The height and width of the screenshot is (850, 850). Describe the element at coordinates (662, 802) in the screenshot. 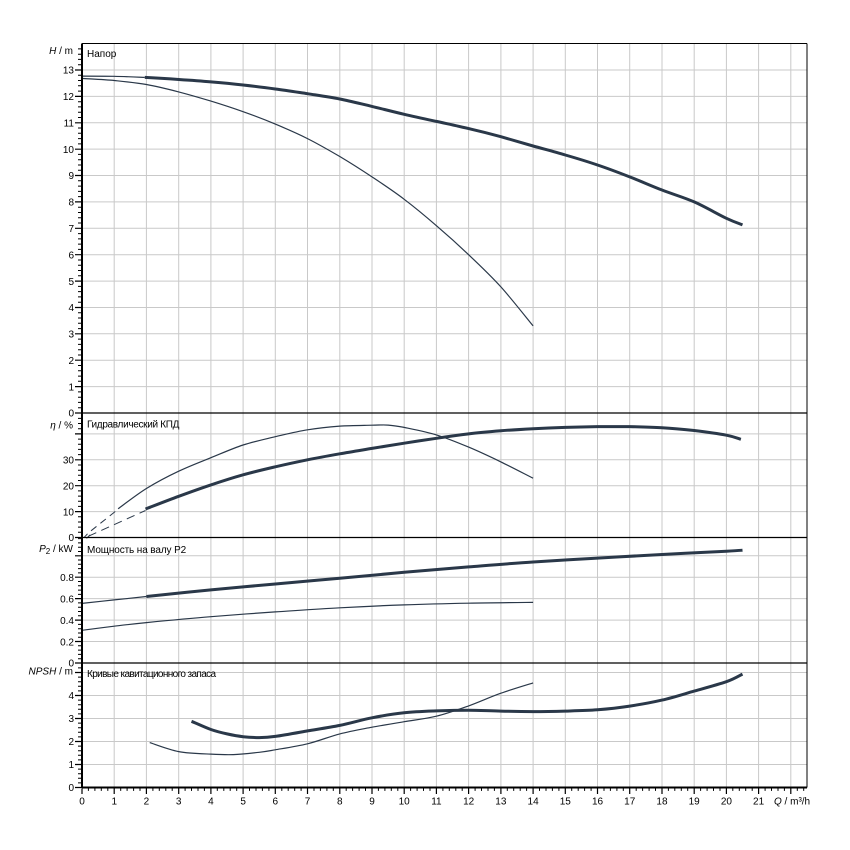

I see `svg-text: 18` at that location.